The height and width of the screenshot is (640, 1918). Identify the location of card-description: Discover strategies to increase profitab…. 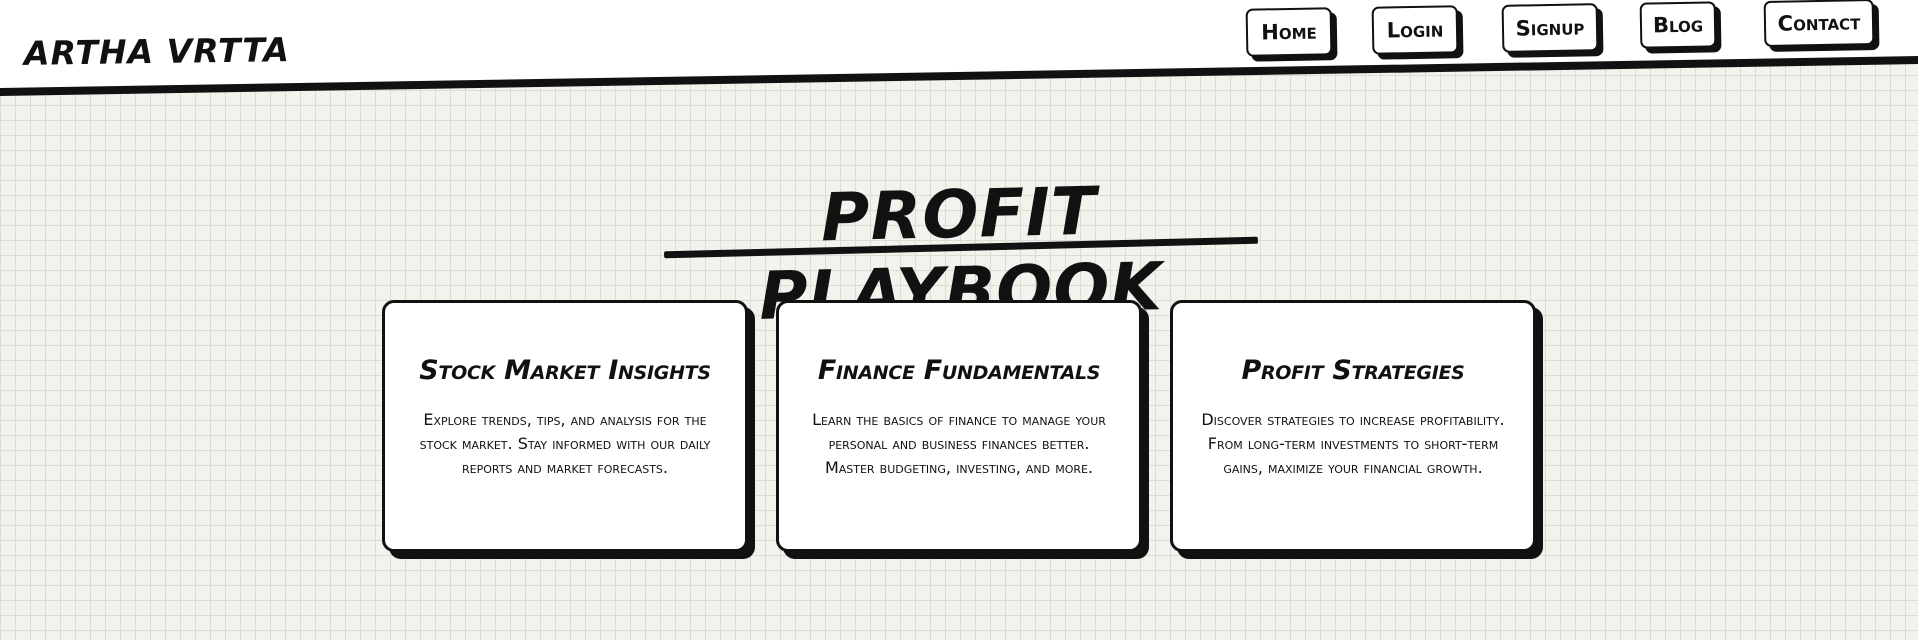
(1353, 443).